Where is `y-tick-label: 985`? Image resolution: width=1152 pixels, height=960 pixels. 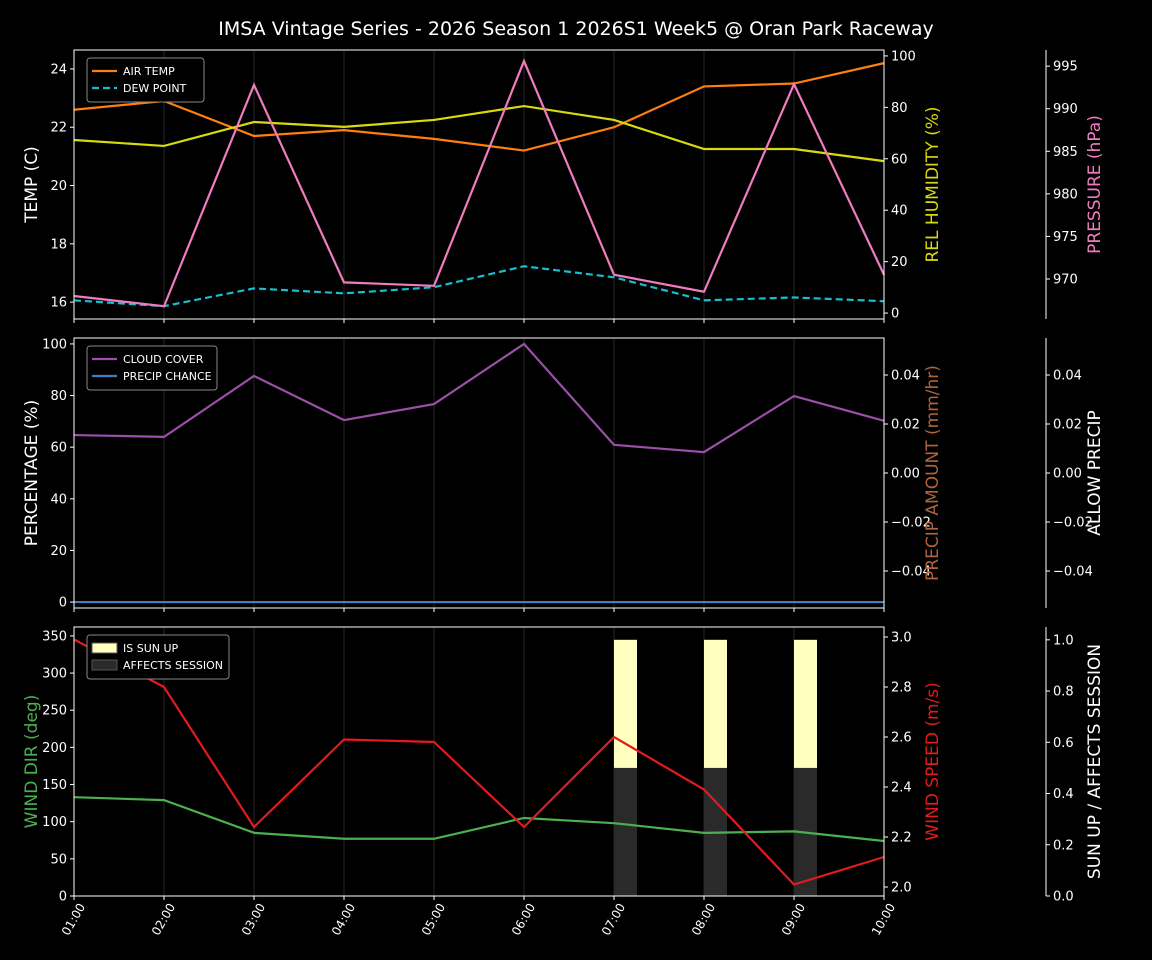 y-tick-label: 985 is located at coordinates (1065, 152).